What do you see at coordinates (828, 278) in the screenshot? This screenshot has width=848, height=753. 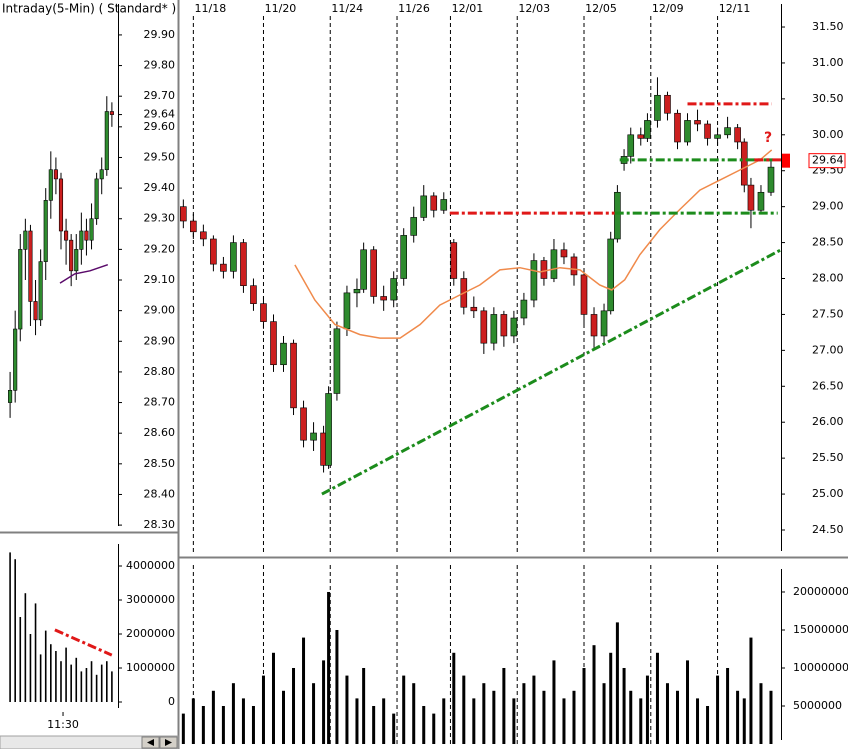 I see `y-tick-label: 28.00` at bounding box center [828, 278].